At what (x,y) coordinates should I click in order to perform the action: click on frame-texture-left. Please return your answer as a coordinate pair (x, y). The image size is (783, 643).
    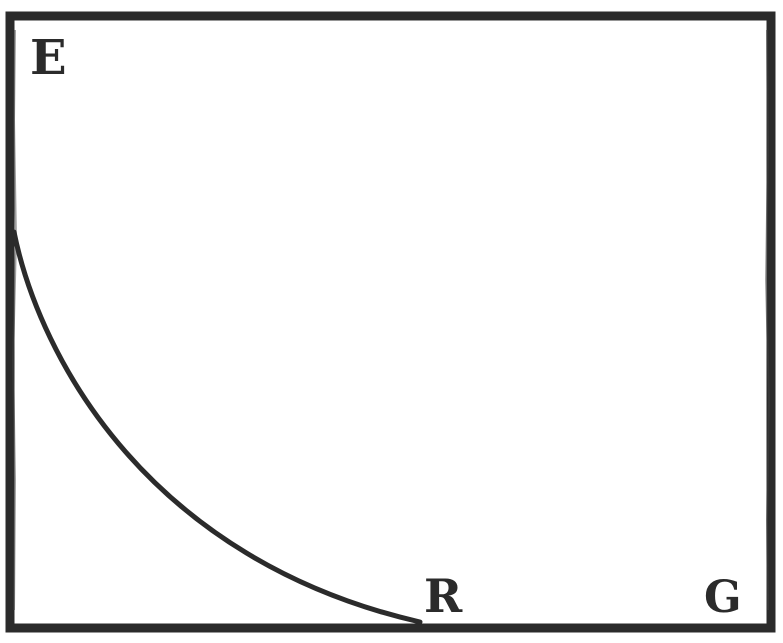
    Looking at the image, I should click on (14, 320).